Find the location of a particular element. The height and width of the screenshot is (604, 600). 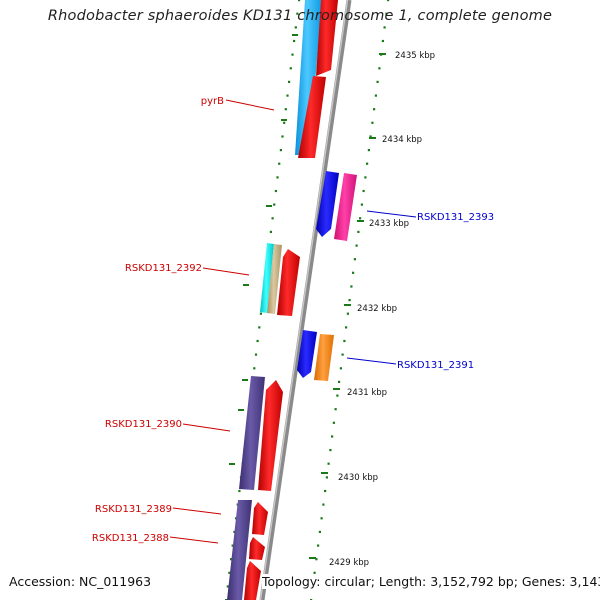

callout-line-rskd2388 is located at coordinates (194, 540).